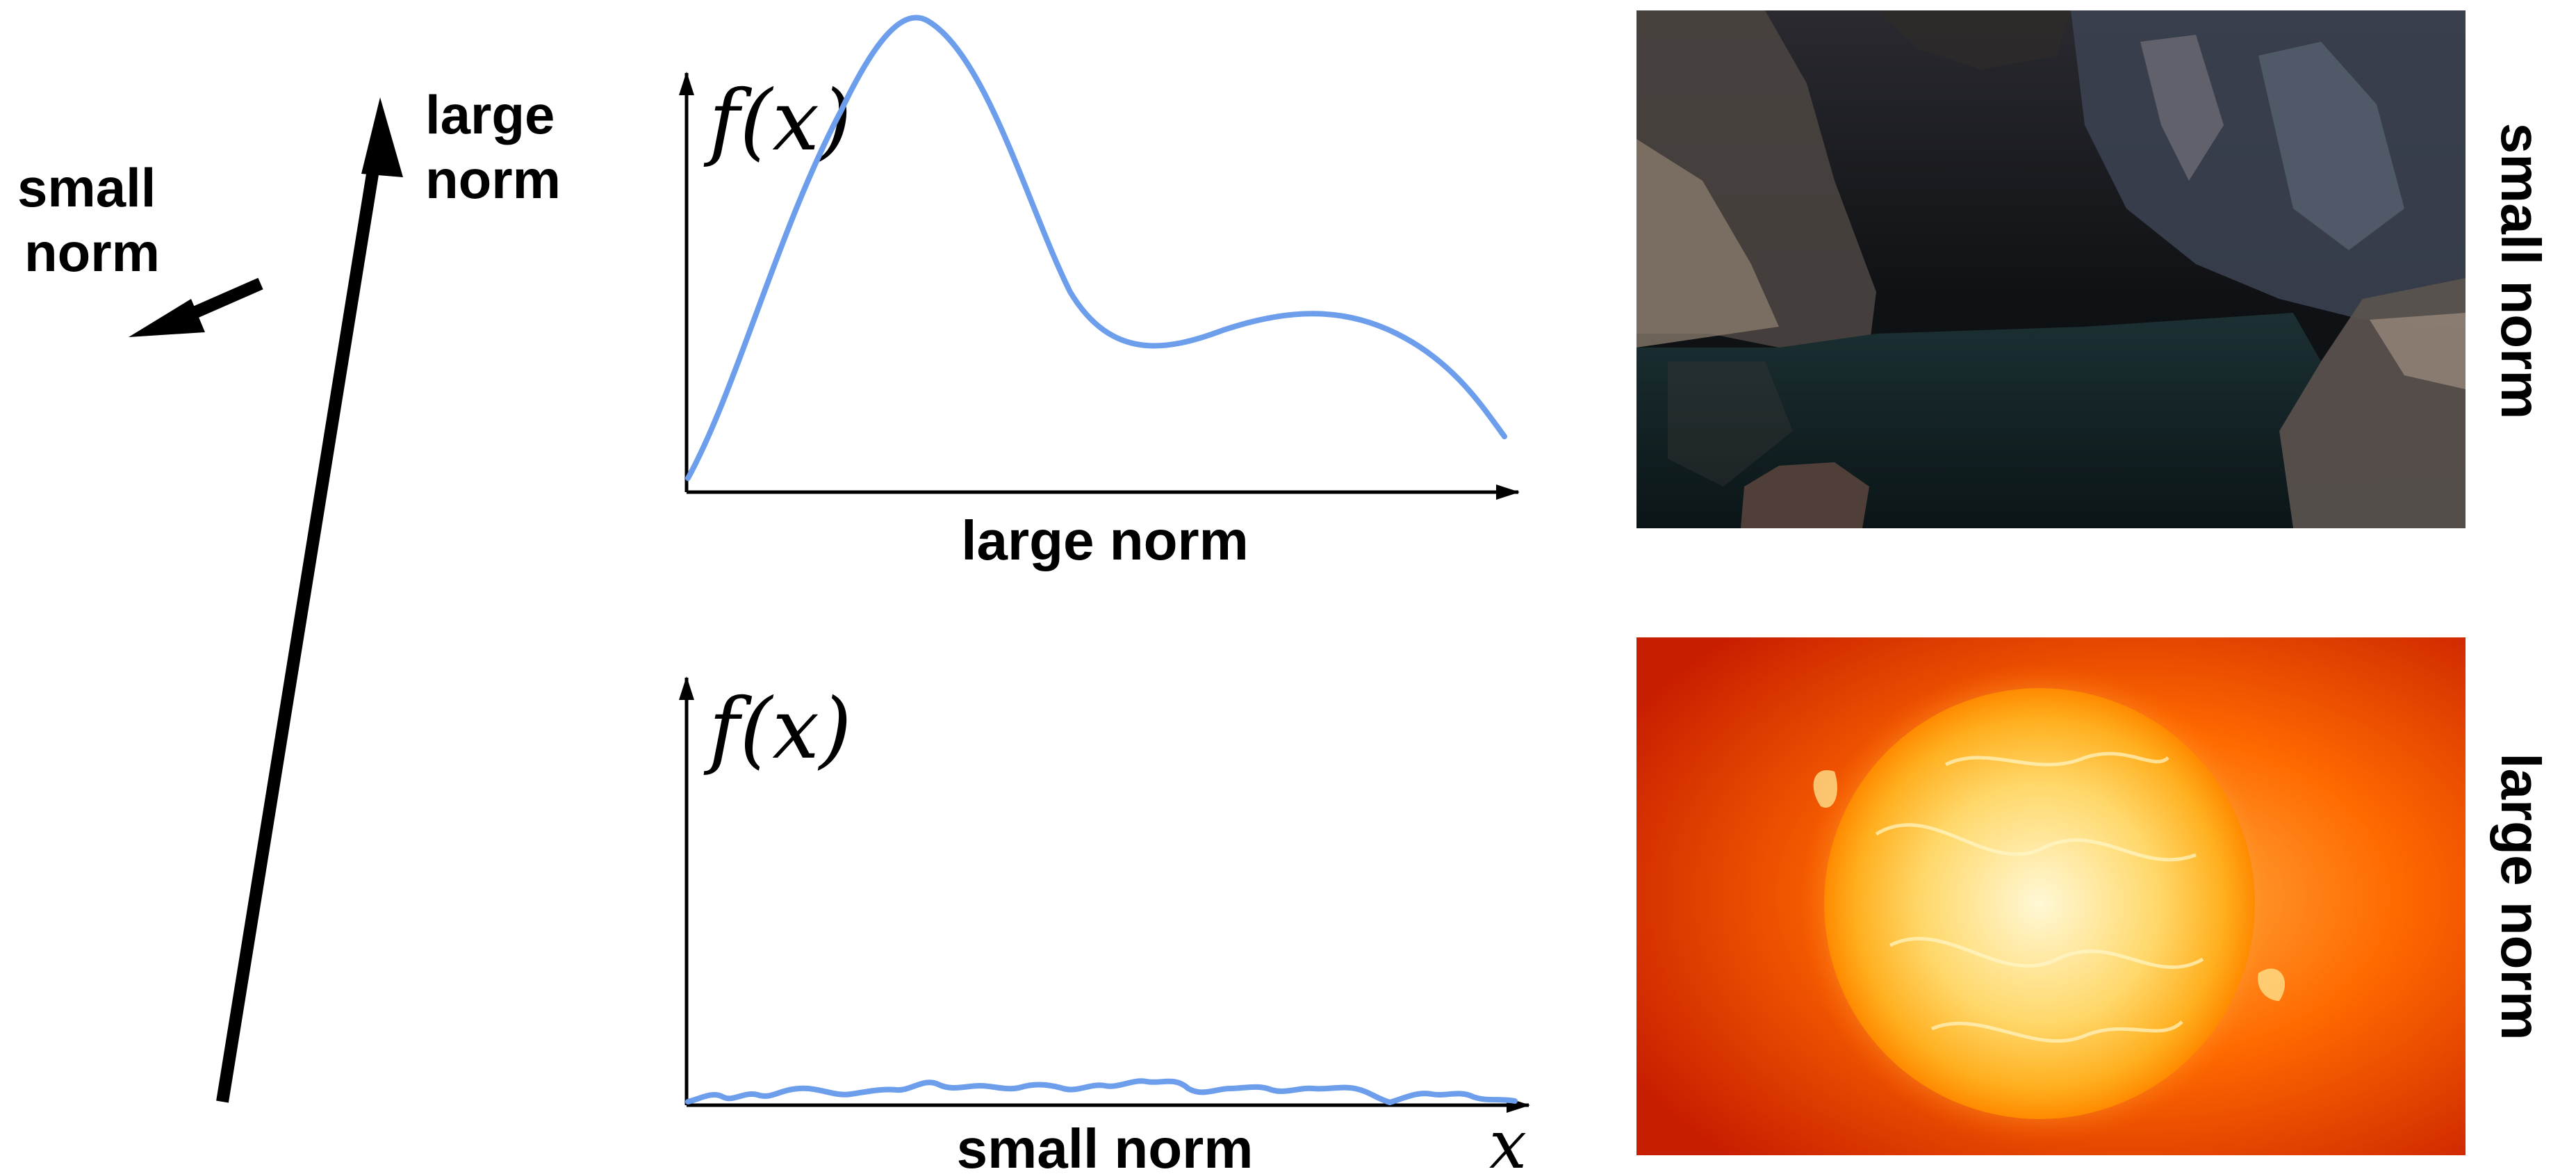  I want to click on small-norm-vector, so click(196, 307).